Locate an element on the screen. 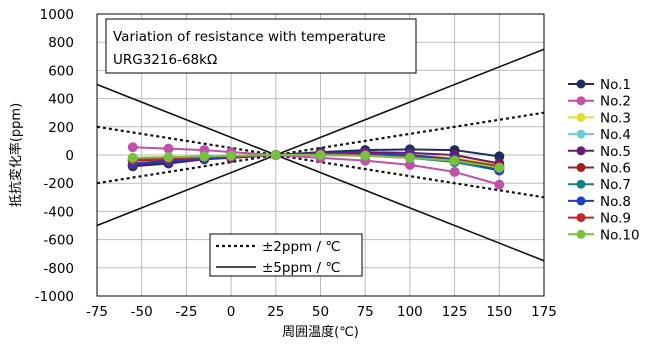 The height and width of the screenshot is (350, 661). legend-label: No.5 is located at coordinates (615, 152).